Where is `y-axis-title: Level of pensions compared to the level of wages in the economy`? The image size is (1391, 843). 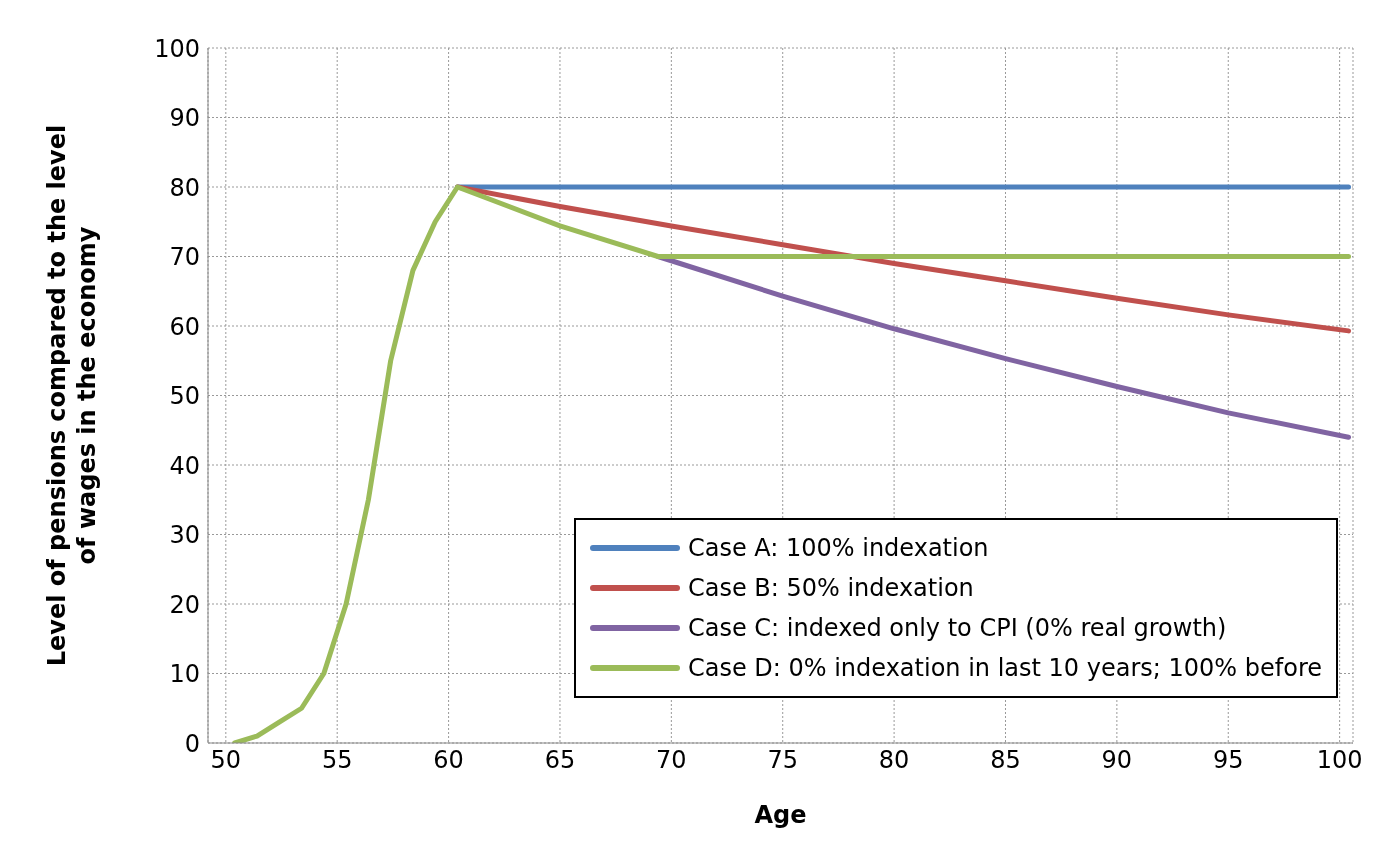
y-axis-title: Level of pensions compared to the level of wages in the economy is located at coordinates (72, 395).